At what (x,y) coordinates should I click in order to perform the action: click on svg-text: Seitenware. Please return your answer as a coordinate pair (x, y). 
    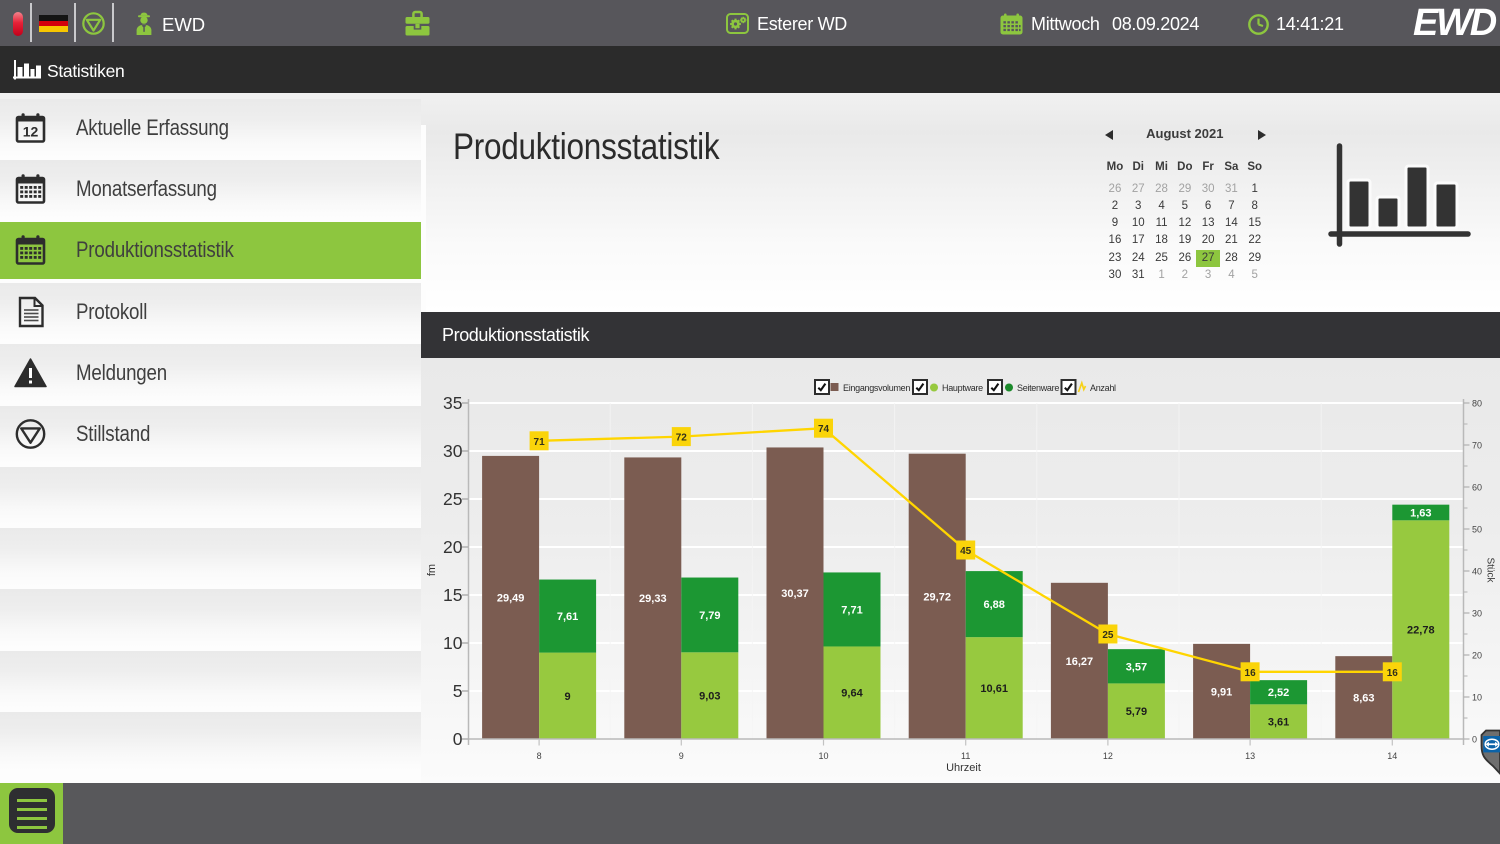
    Looking at the image, I should click on (1038, 388).